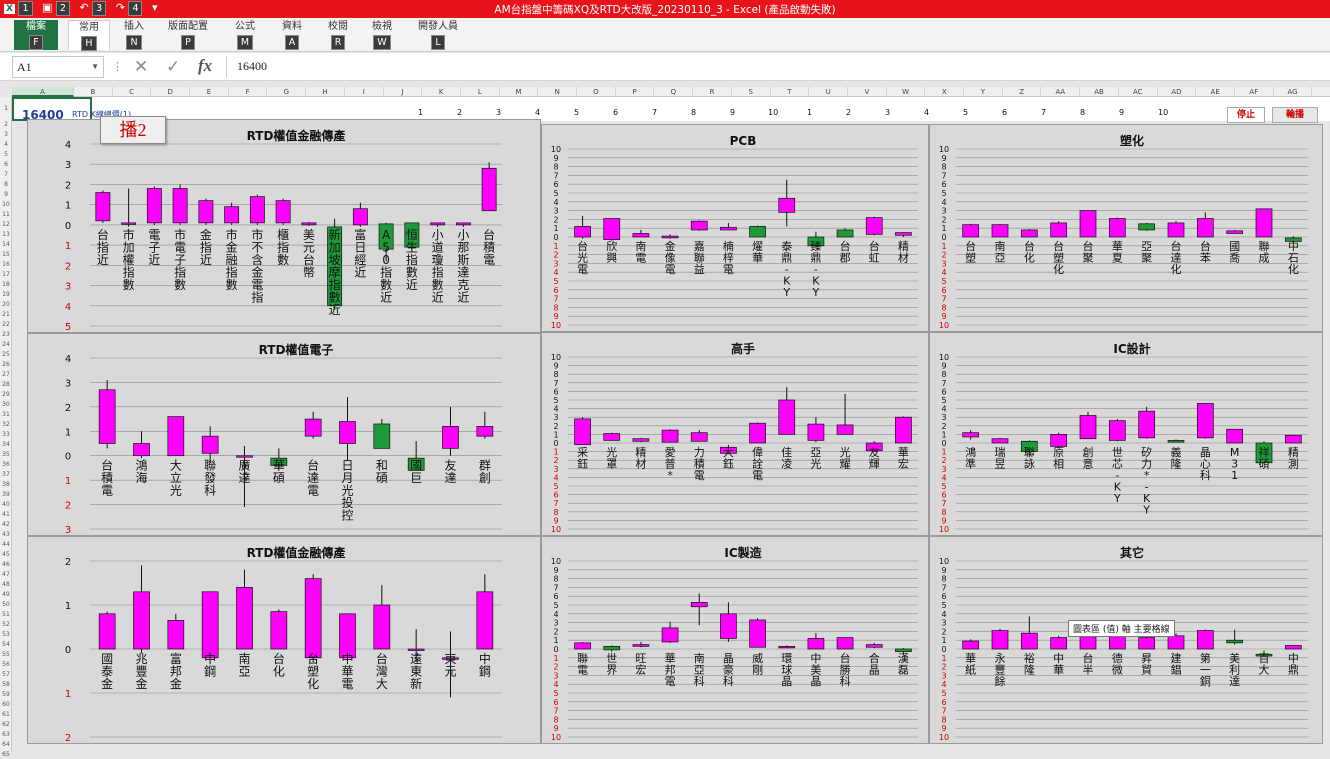 The height and width of the screenshot is (759, 1330). Describe the element at coordinates (6, 524) in the screenshot. I see `row-header: 42` at that location.